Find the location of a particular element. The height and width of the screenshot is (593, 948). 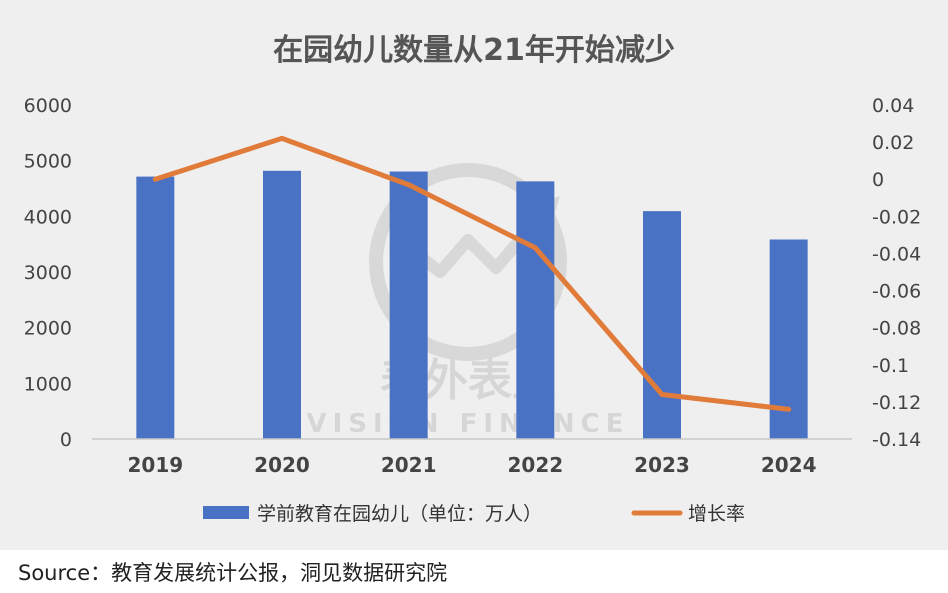

bar-2019 is located at coordinates (155, 307).